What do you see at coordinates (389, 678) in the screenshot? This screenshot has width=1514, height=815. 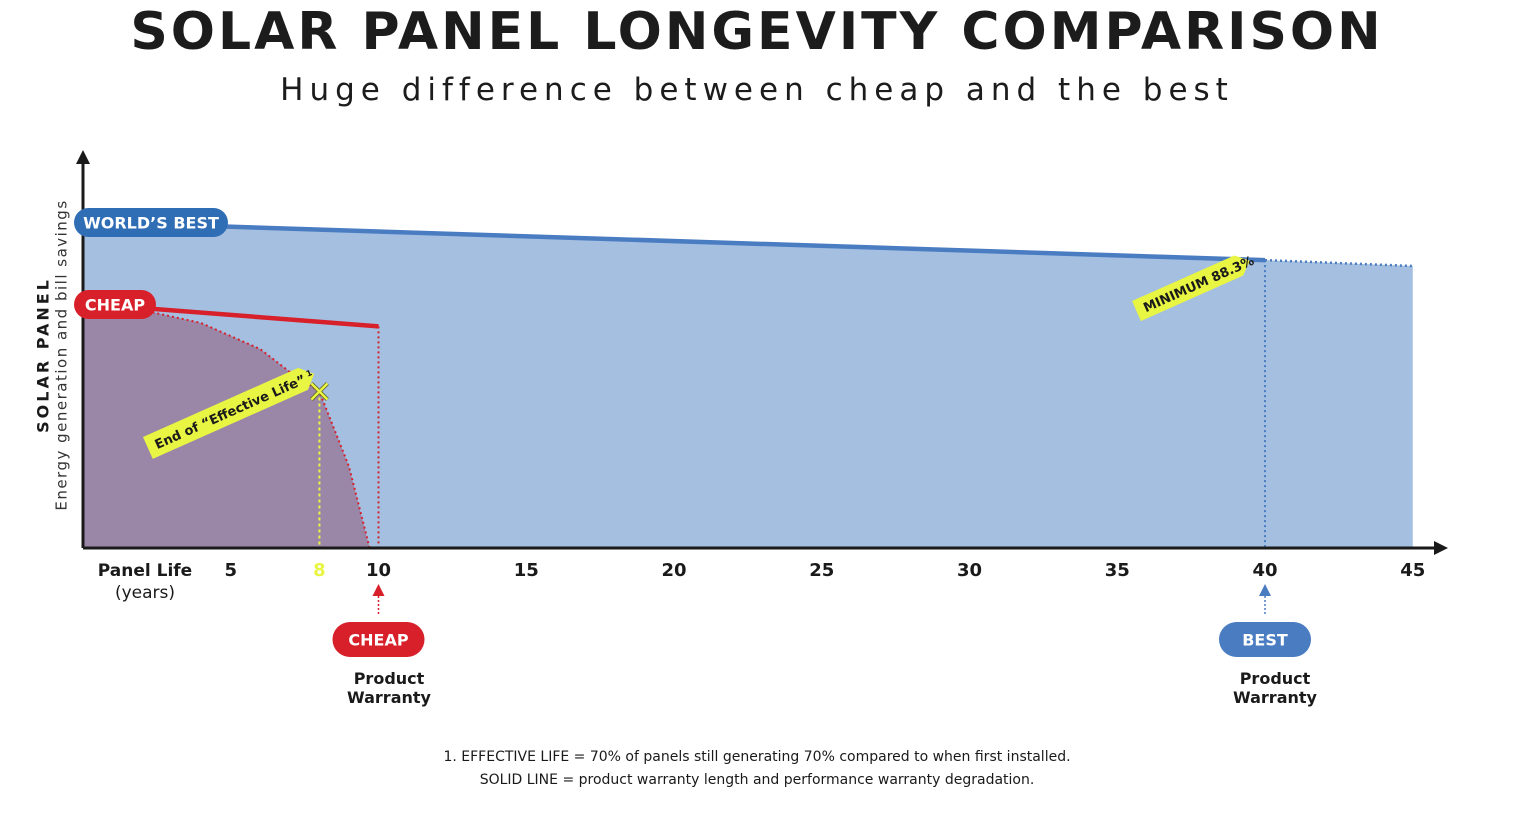 I see `cheap-warranty-line1: Product` at bounding box center [389, 678].